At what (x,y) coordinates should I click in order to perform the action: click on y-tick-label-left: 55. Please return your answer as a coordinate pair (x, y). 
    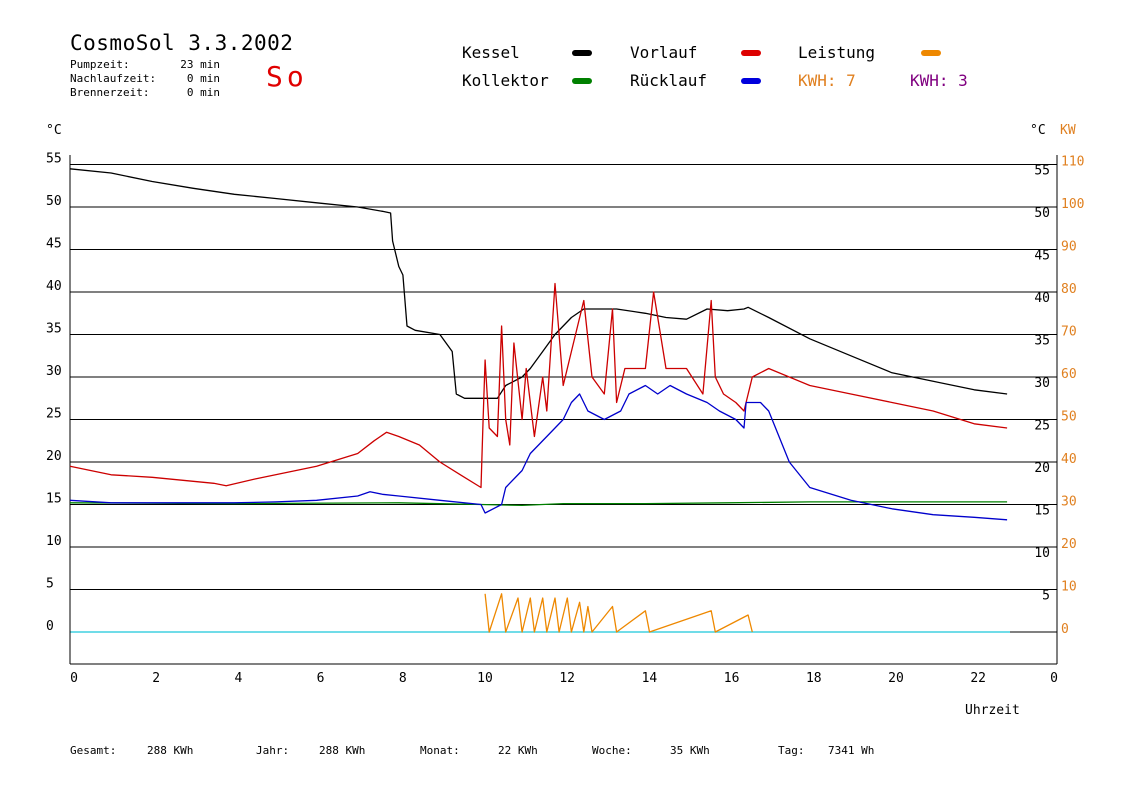
    Looking at the image, I should click on (54, 159).